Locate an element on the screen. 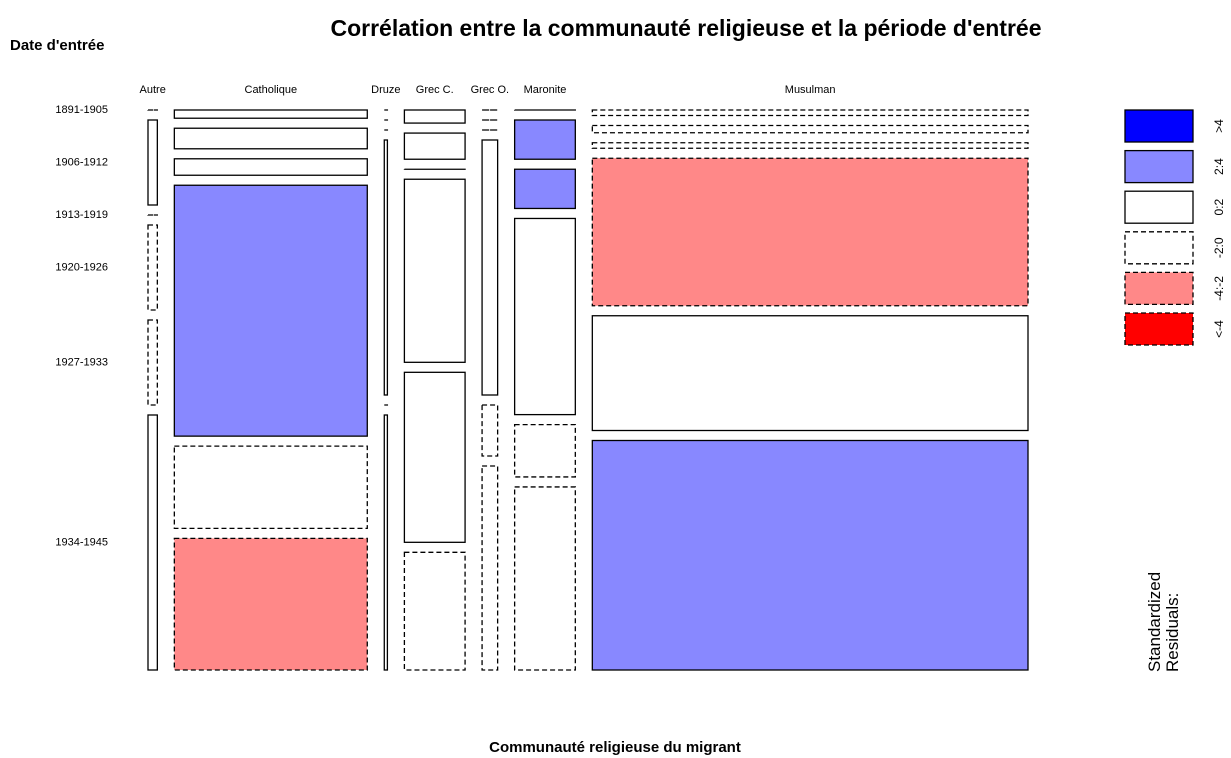 The width and height of the screenshot is (1231, 758). x-axis-label: Communauté religieuse du migrant is located at coordinates (615, 747).